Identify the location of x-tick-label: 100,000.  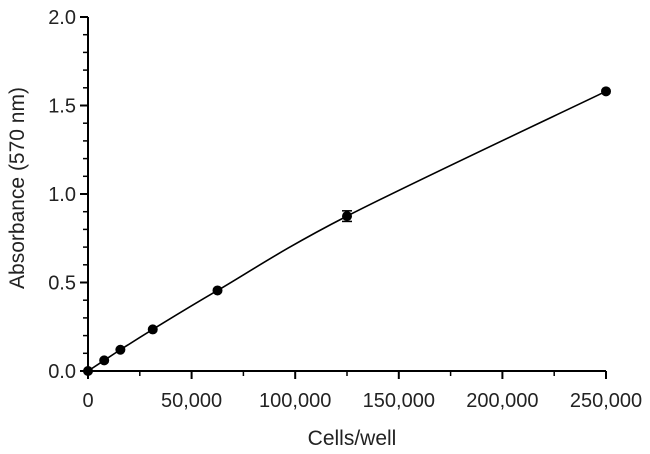
(295, 401).